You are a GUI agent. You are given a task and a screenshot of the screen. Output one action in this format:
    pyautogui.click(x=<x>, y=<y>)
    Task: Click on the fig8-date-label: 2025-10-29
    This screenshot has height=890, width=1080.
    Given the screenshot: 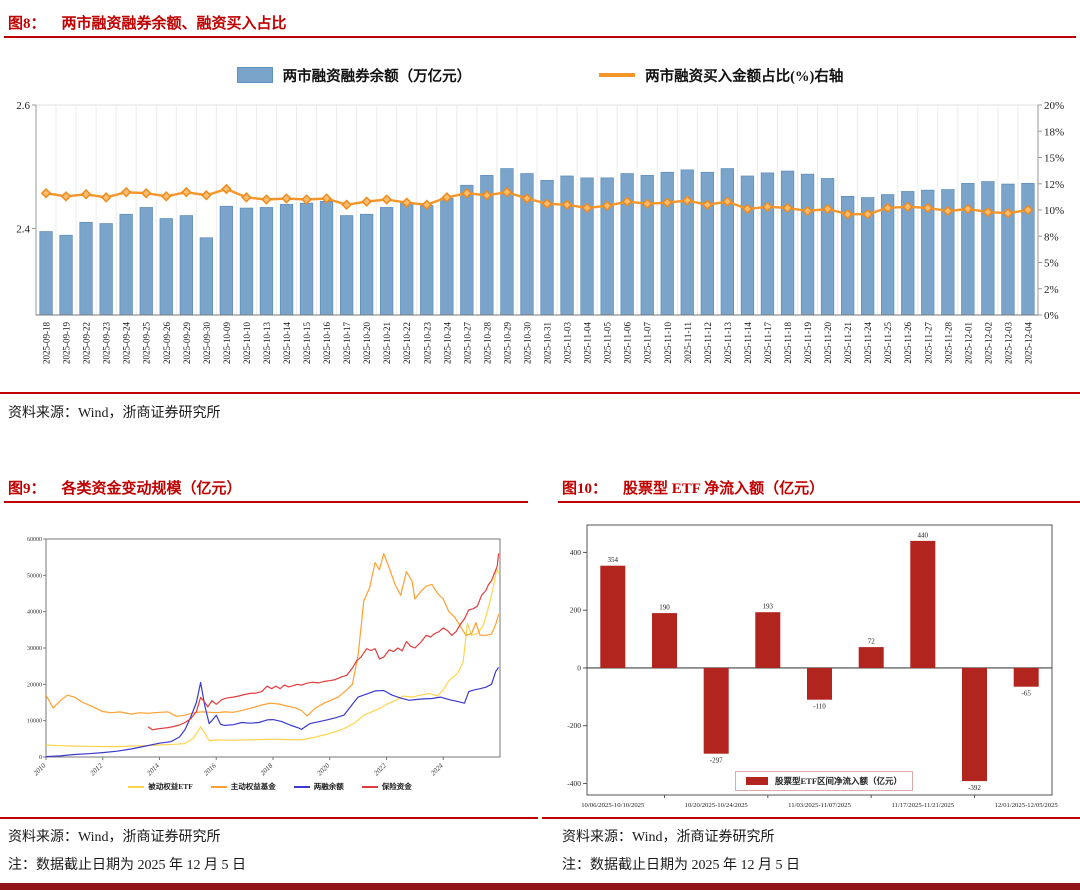 What is the action you would take?
    pyautogui.click(x=507, y=343)
    